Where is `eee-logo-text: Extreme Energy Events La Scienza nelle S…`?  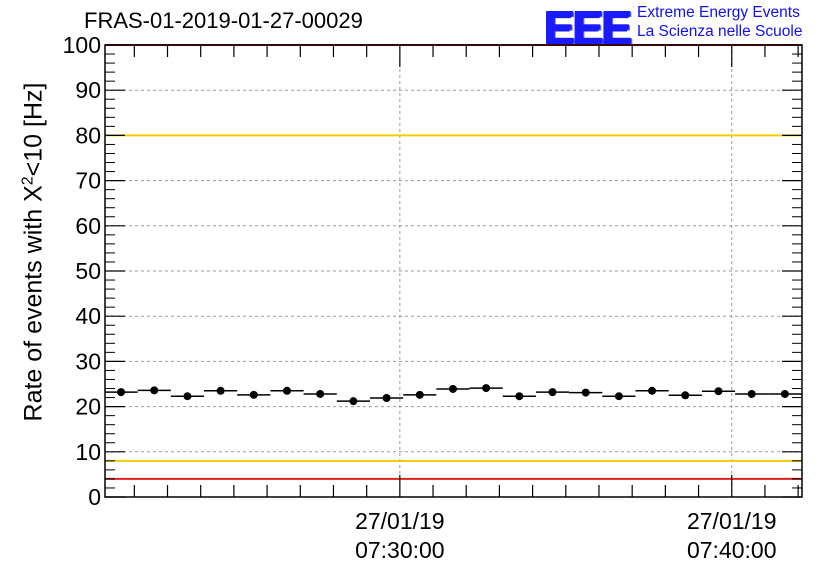
eee-logo-text: Extreme Energy Events La Scienza nelle S… is located at coordinates (719, 22).